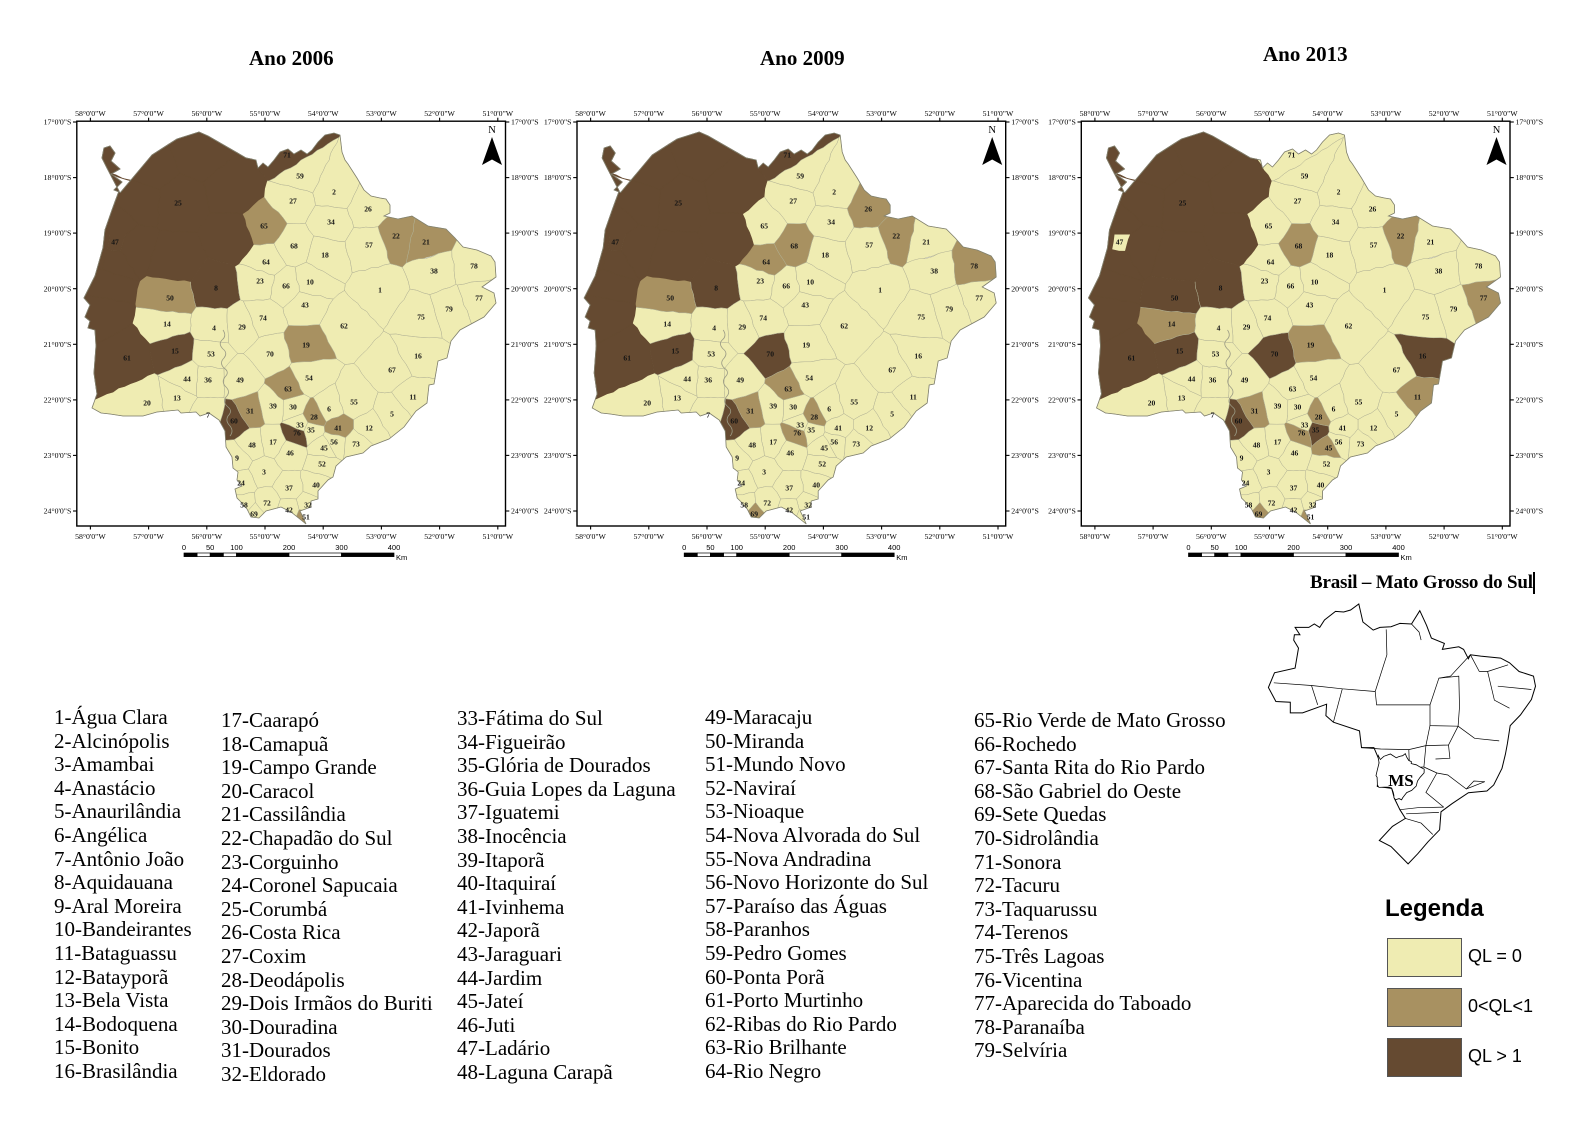  I want to click on svg-text: MS, so click(1401, 780).